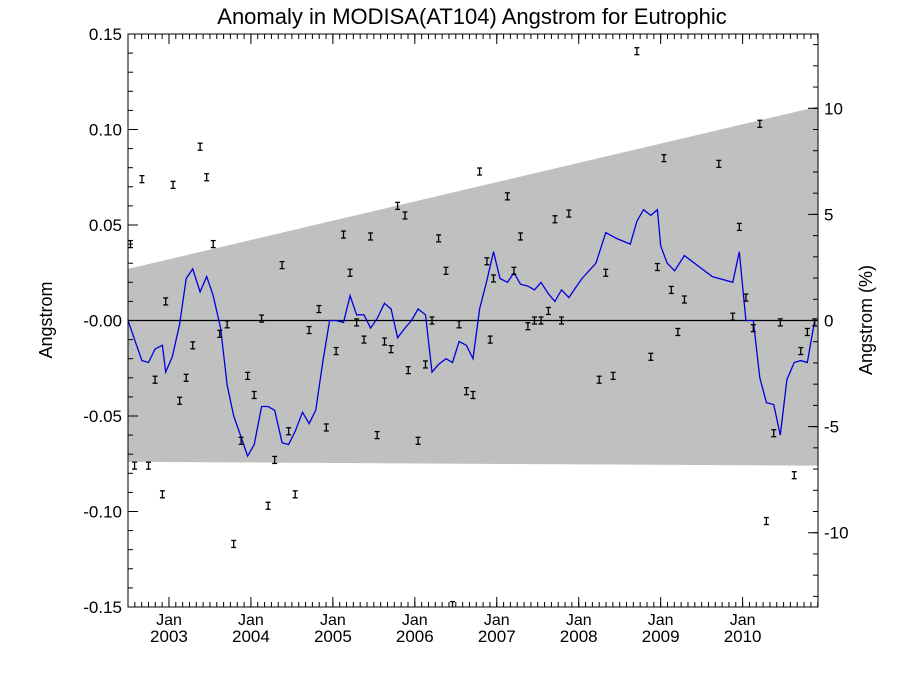 The image size is (900, 680). What do you see at coordinates (105, 34) in the screenshot?
I see `y-tick-label: 0.15` at bounding box center [105, 34].